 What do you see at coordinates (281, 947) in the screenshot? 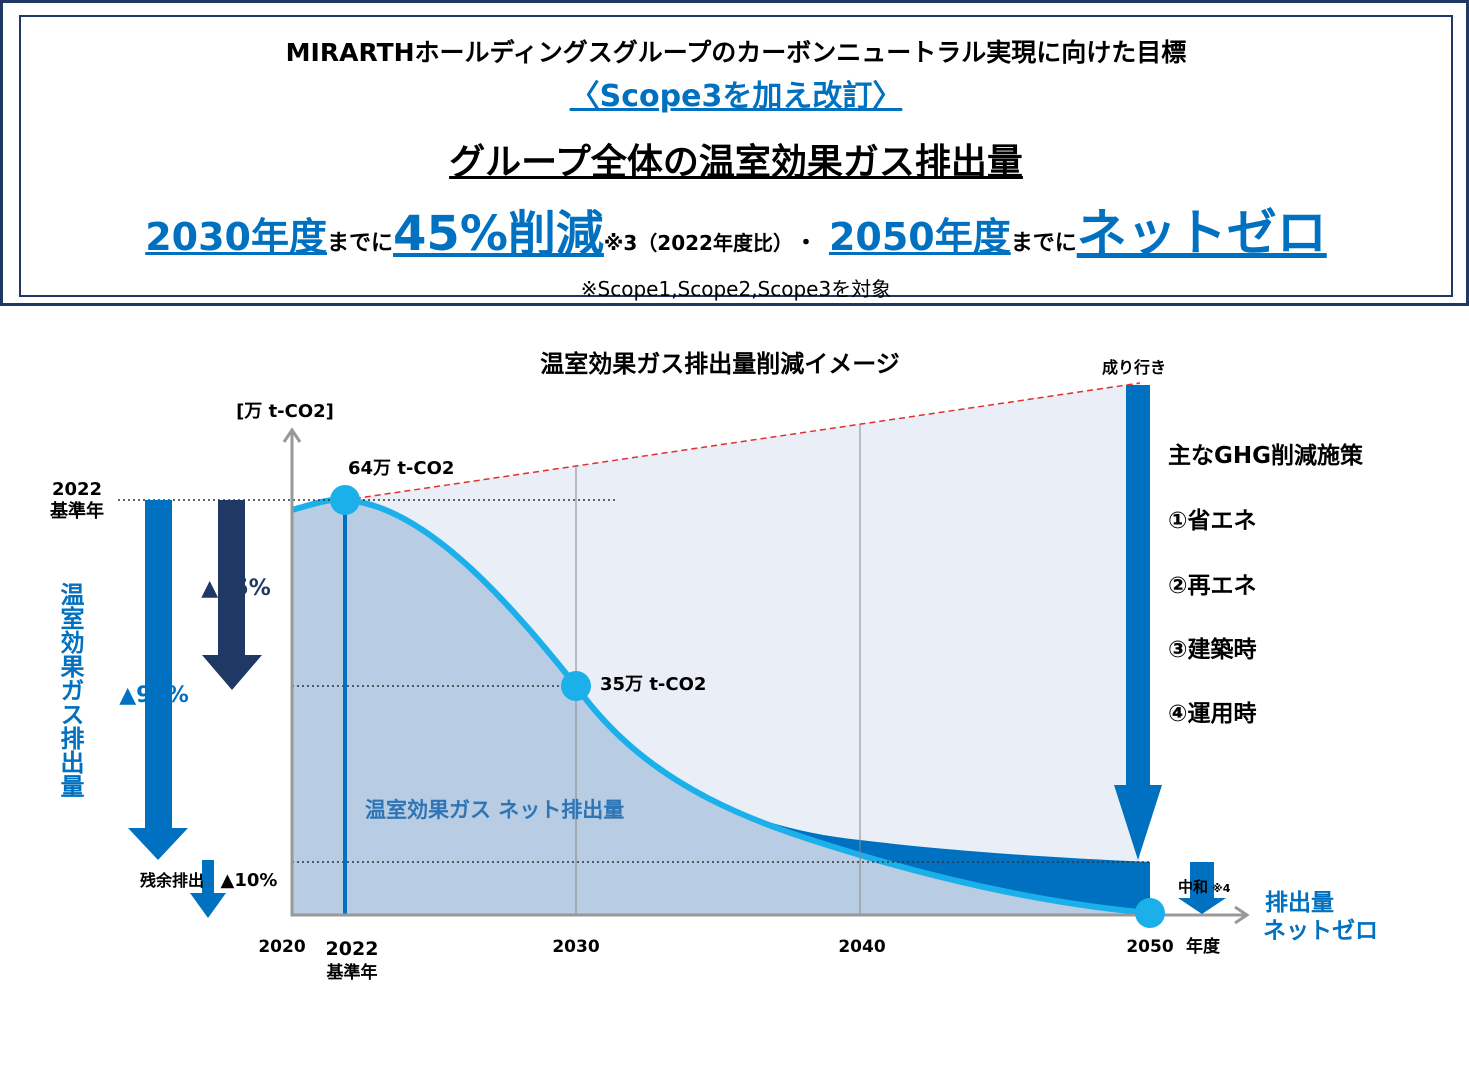
I see `x-label: 2020` at bounding box center [281, 947].